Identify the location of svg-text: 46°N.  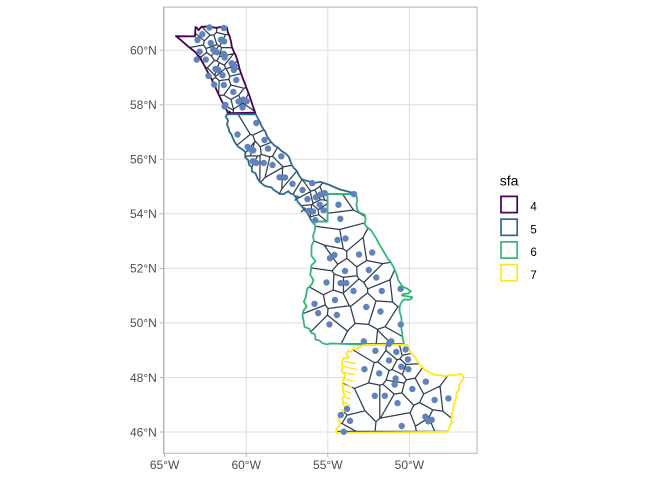
(143, 432).